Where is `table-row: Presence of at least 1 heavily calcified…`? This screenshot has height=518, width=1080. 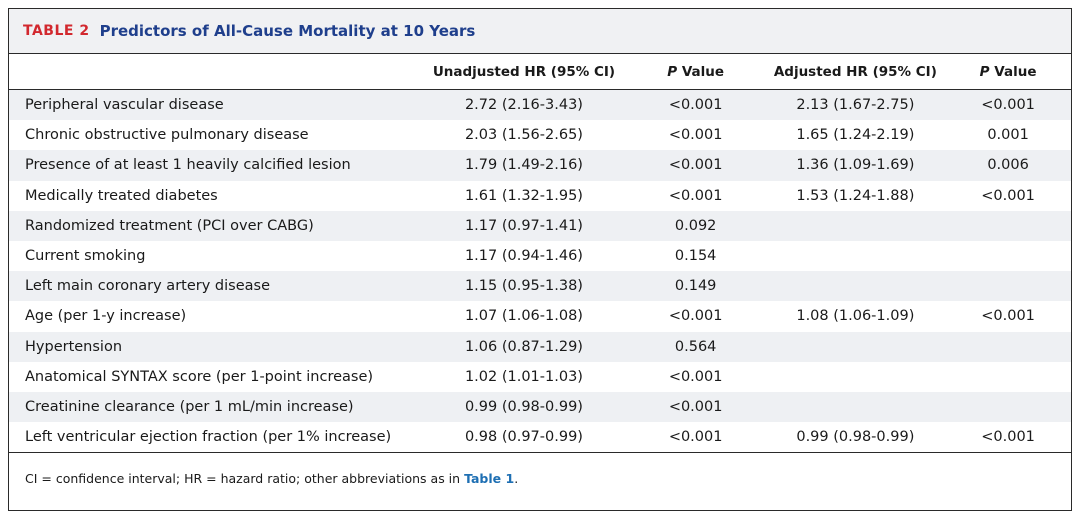
table-row: Presence of at least 1 heavily calcified… is located at coordinates (540, 165).